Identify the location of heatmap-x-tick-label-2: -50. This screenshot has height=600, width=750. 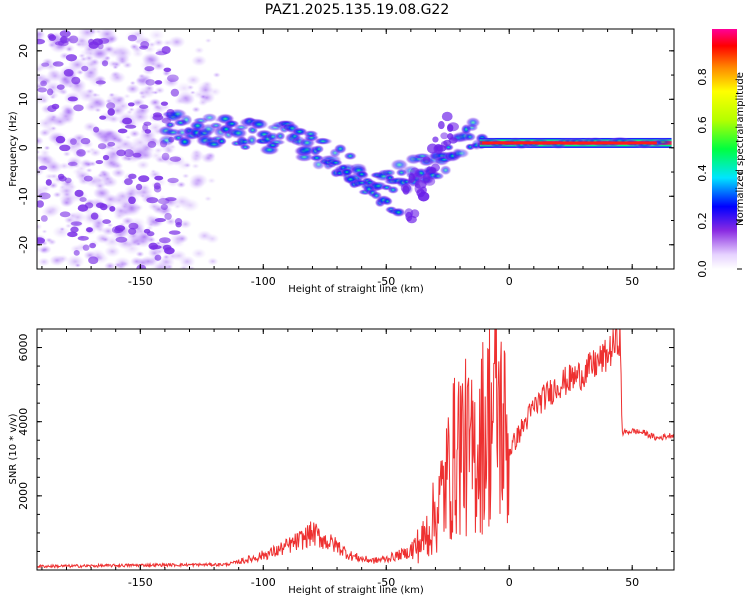
(386, 281).